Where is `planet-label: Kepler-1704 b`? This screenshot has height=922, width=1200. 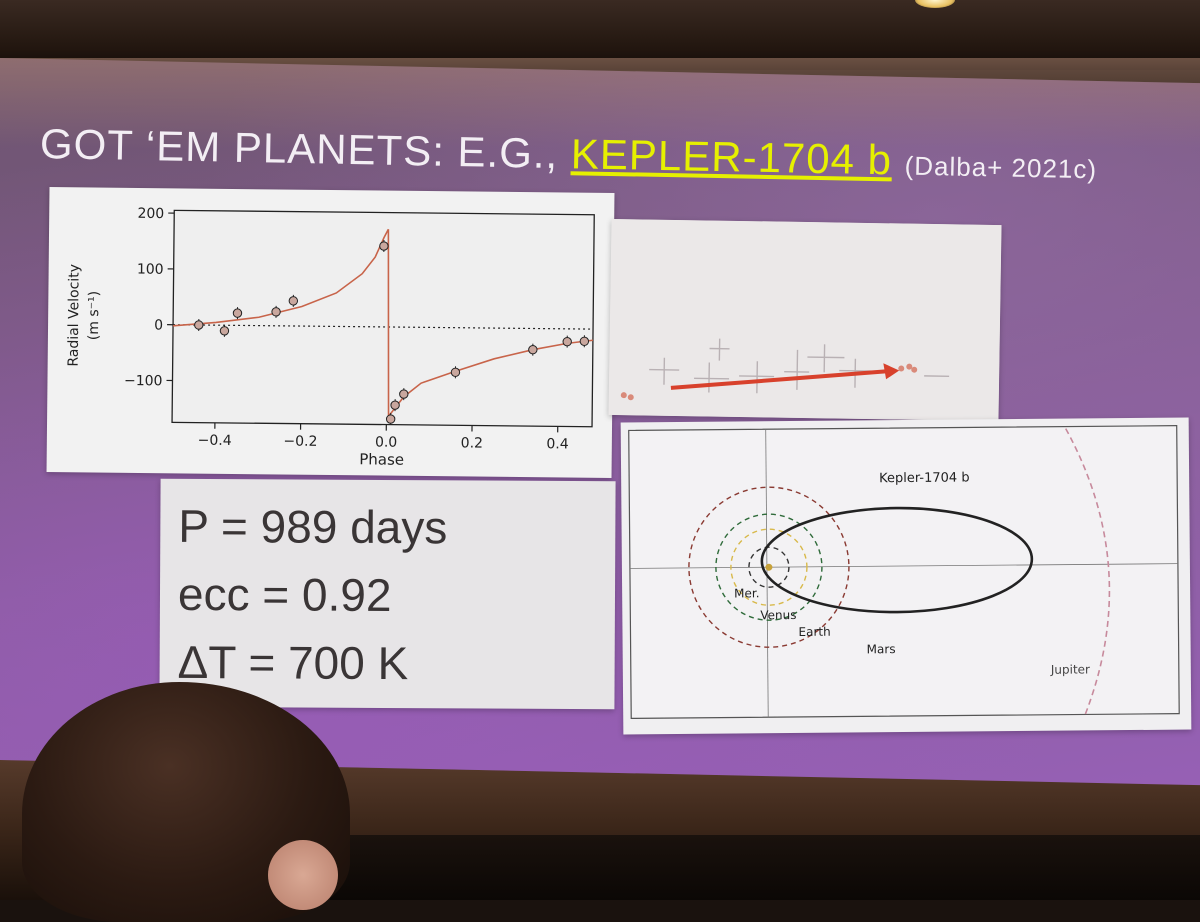 planet-label: Kepler-1704 b is located at coordinates (924, 478).